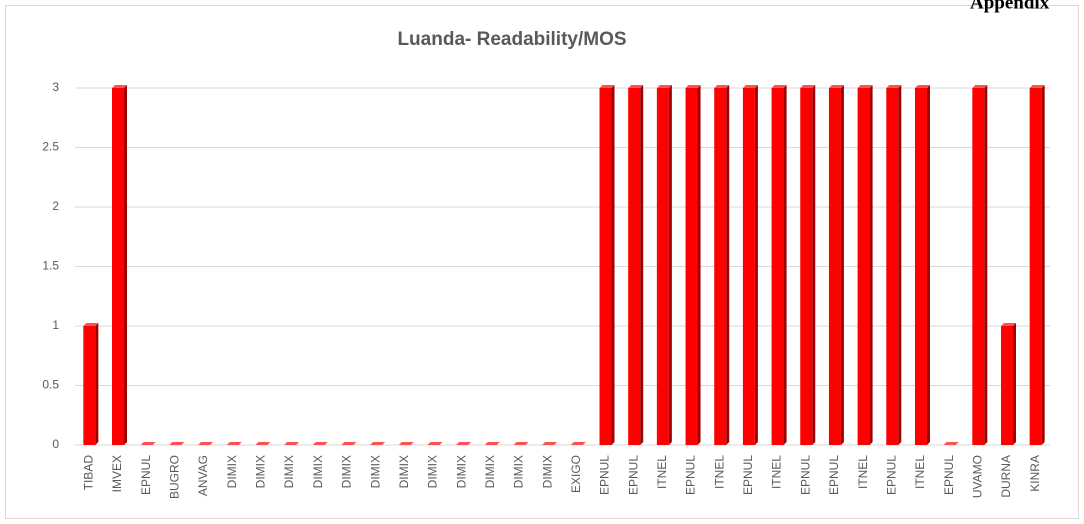 This screenshot has height=524, width=1084. What do you see at coordinates (55, 444) in the screenshot?
I see `y-tick-label: 0` at bounding box center [55, 444].